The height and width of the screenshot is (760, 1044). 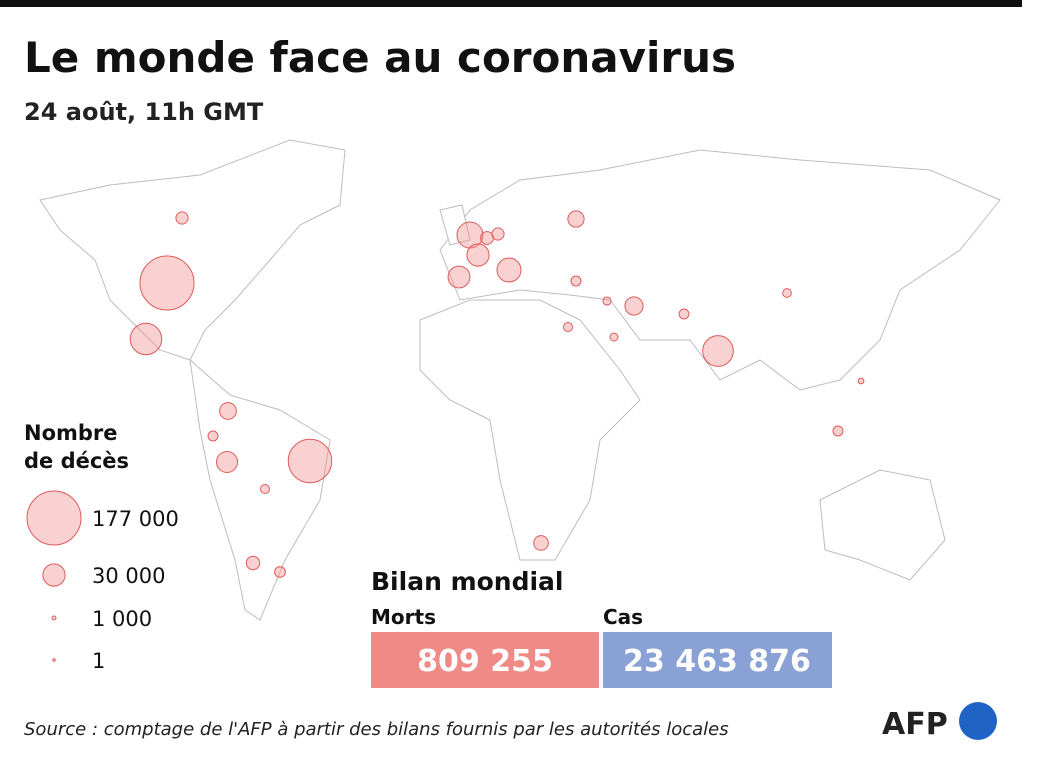 What do you see at coordinates (380, 57) in the screenshot?
I see `title: Le monde face au coronavirus` at bounding box center [380, 57].